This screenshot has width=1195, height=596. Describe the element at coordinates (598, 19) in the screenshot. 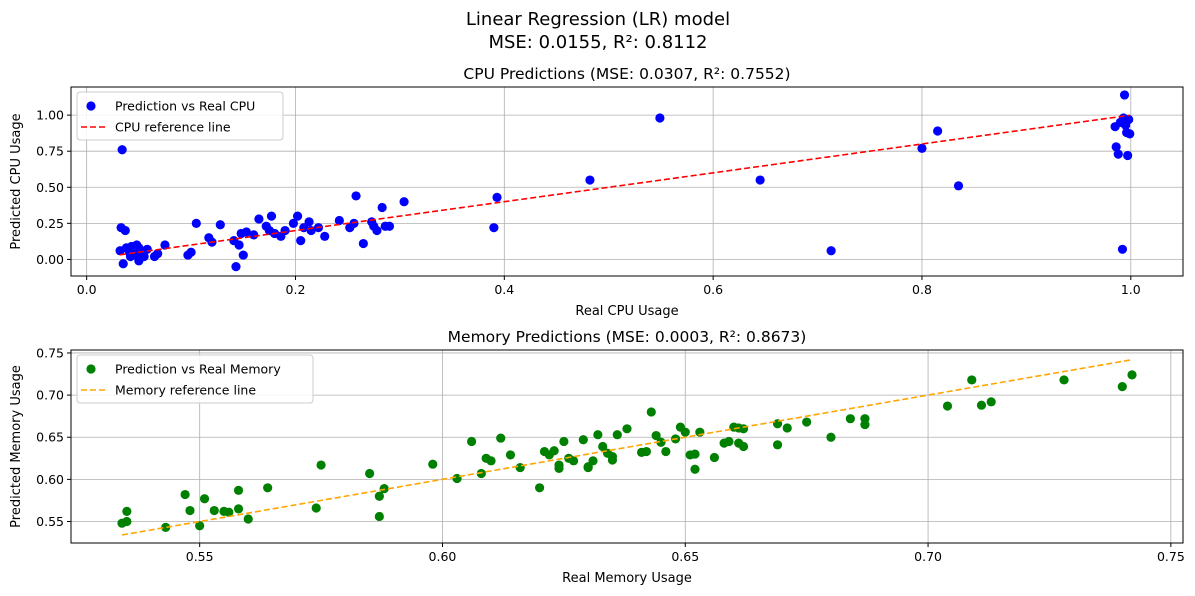

I see `figure-suptitle-line1: Linear Regression (LR) model` at that location.